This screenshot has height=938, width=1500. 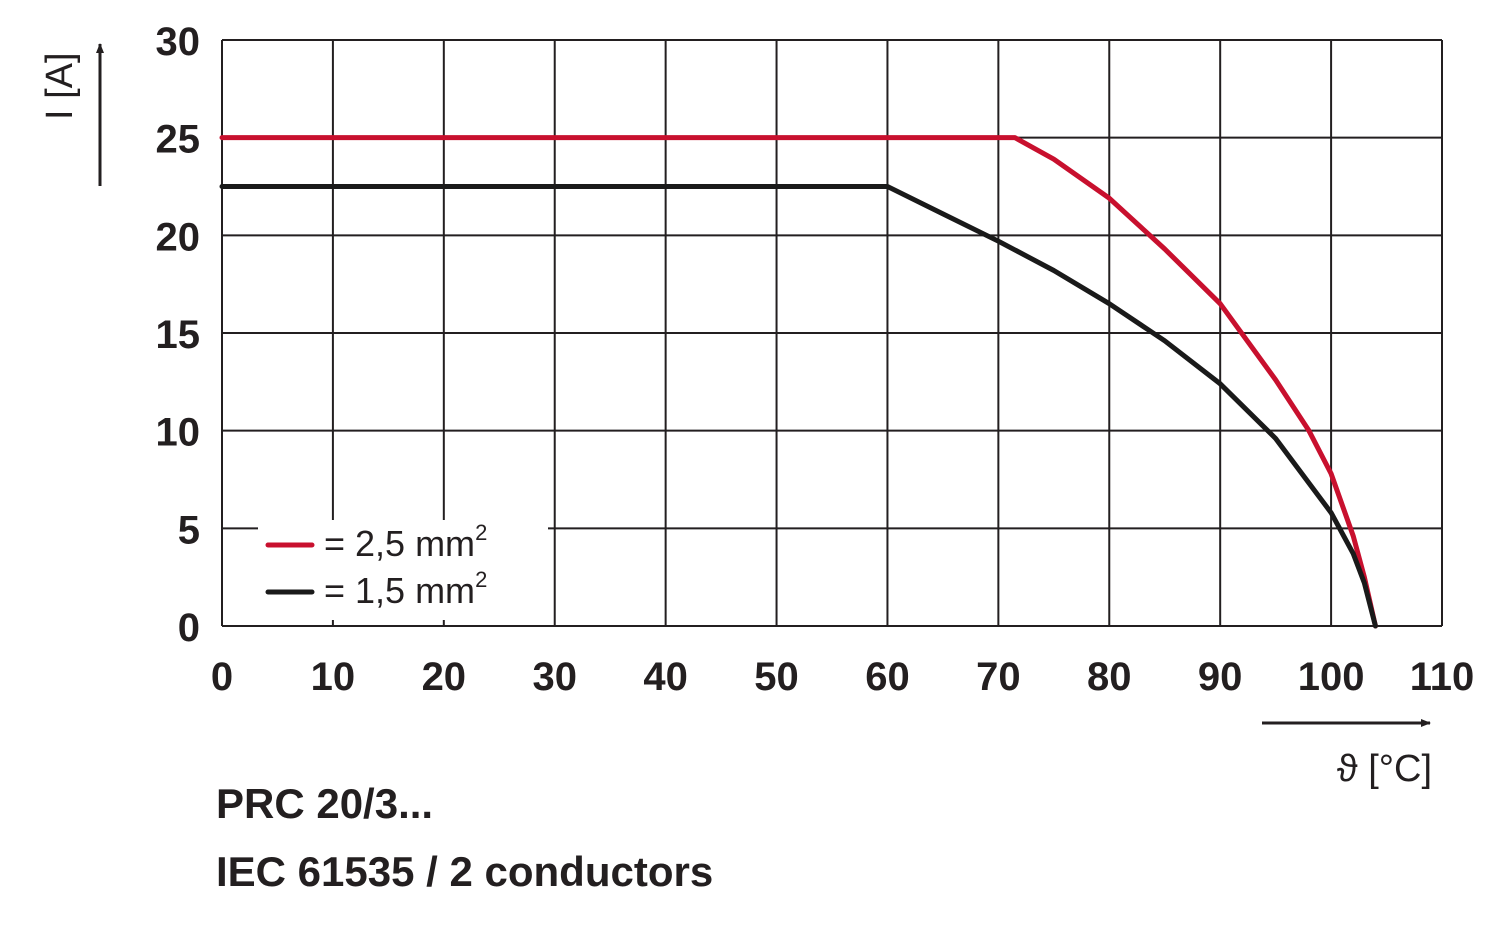 I want to click on x-tick-label: 40, so click(x=665, y=677).